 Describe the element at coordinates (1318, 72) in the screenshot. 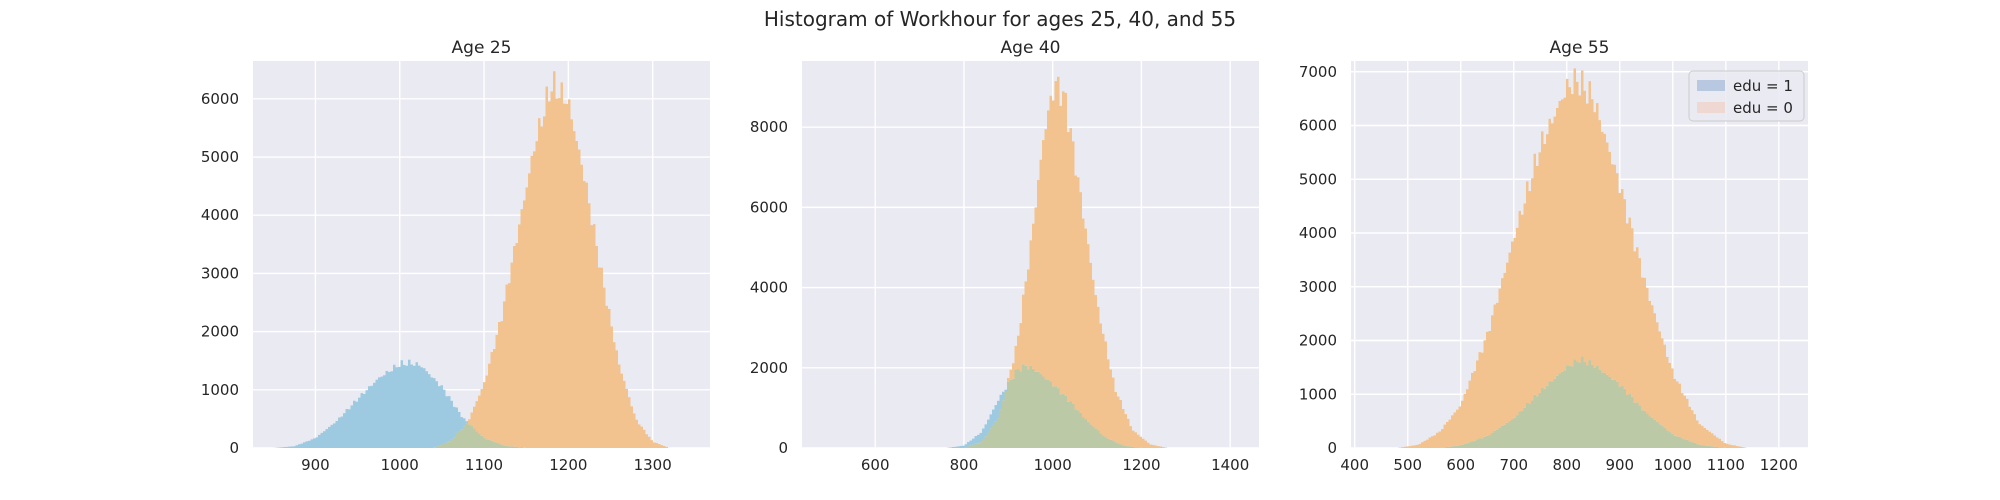

I see `y-tick-label: 7000` at that location.